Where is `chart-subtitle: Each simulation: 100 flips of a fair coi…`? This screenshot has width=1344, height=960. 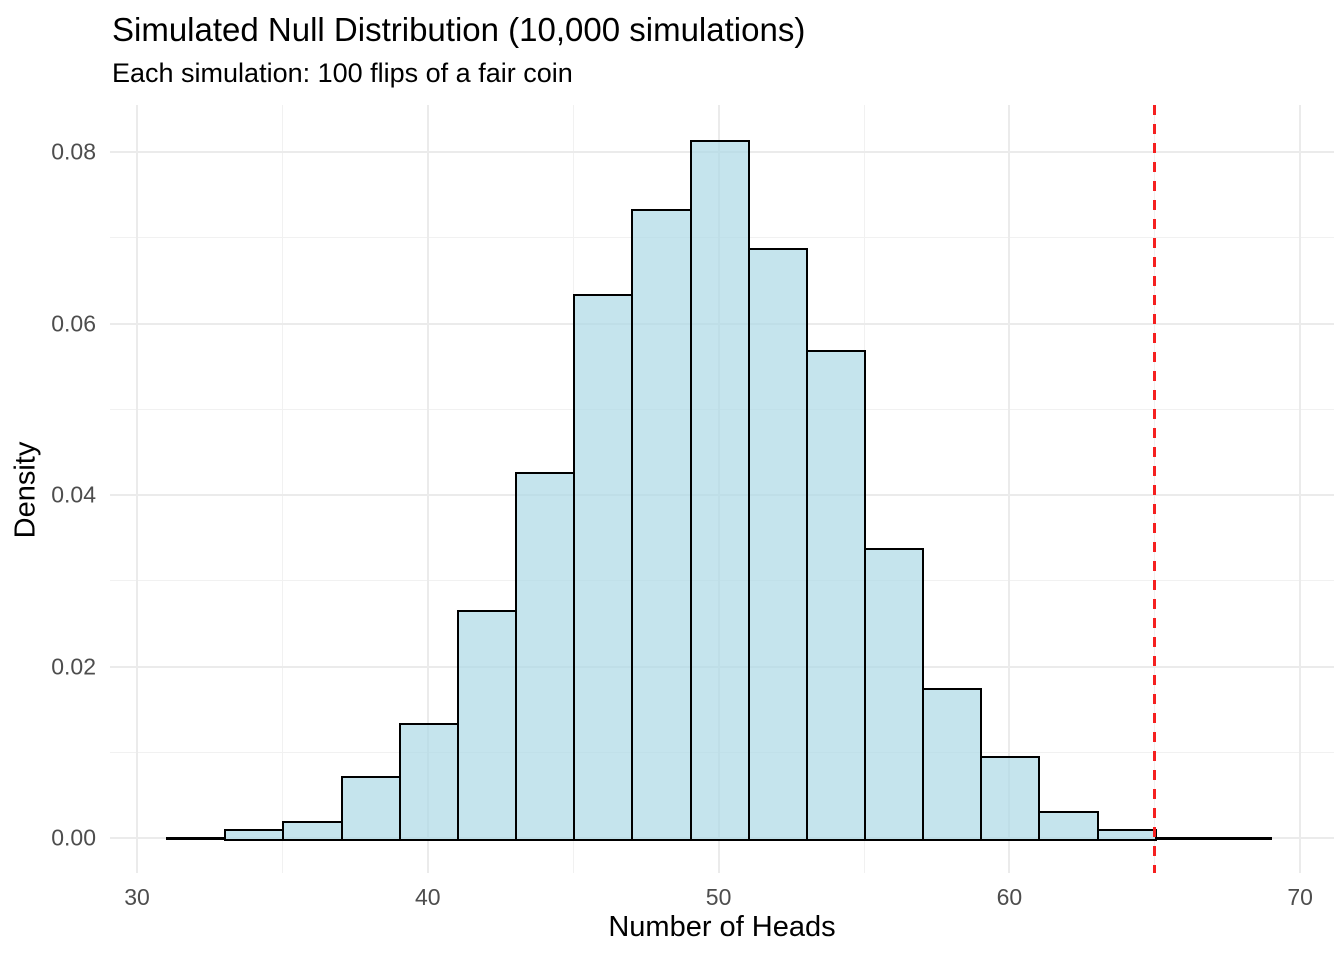 chart-subtitle: Each simulation: 100 flips of a fair coi… is located at coordinates (342, 73).